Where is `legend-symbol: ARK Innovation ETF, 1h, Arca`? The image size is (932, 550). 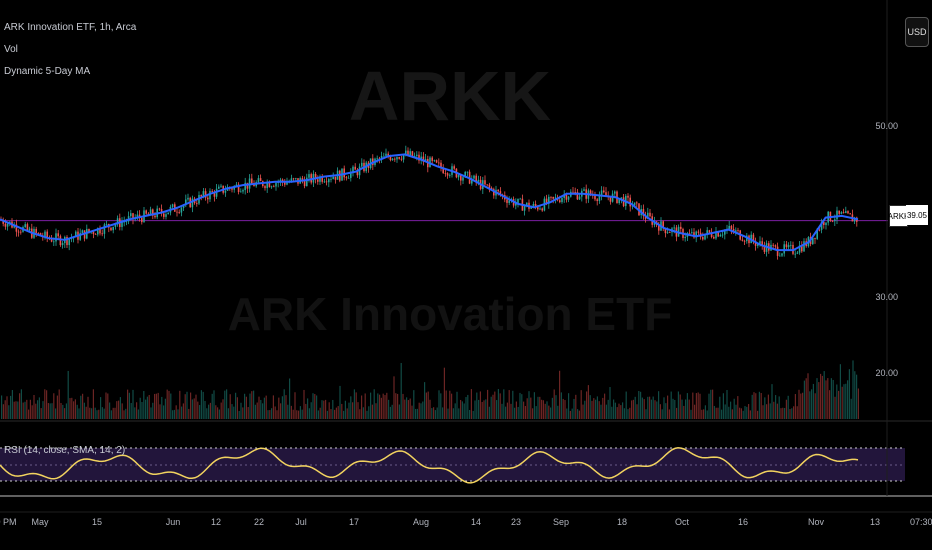 legend-symbol: ARK Innovation ETF, 1h, Arca is located at coordinates (70, 27).